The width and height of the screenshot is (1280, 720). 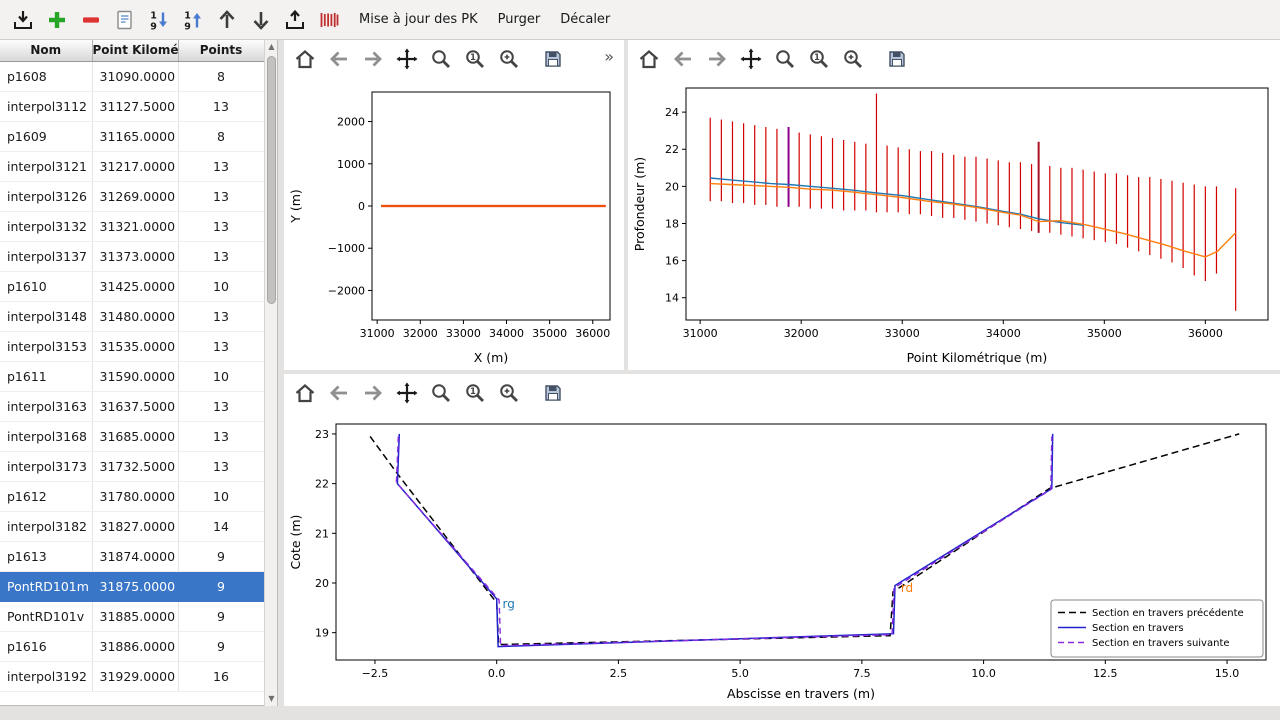 I want to click on cell-pk: 31373.0000, so click(x=135, y=256).